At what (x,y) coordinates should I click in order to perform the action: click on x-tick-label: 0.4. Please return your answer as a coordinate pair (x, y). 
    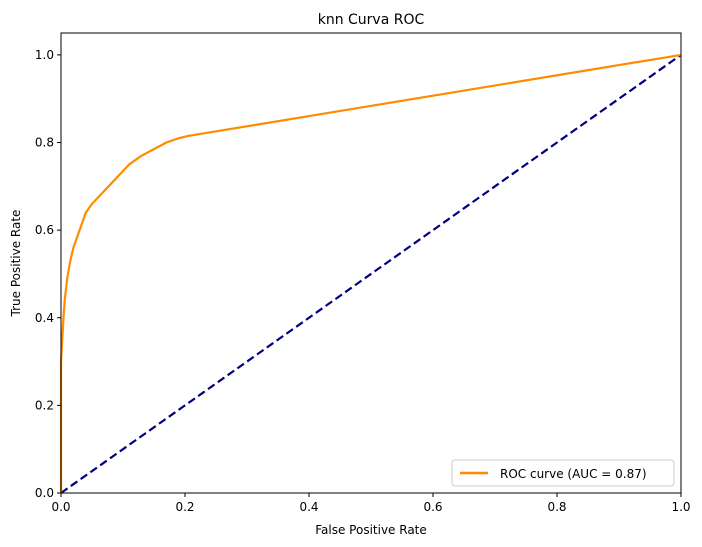
    Looking at the image, I should click on (308, 507).